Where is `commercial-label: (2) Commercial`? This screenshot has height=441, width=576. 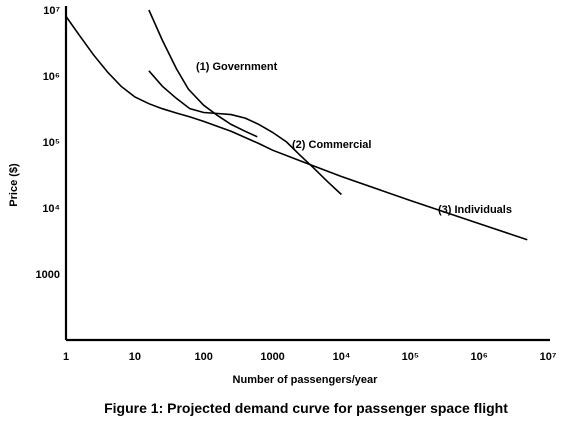
commercial-label: (2) Commercial is located at coordinates (331, 145).